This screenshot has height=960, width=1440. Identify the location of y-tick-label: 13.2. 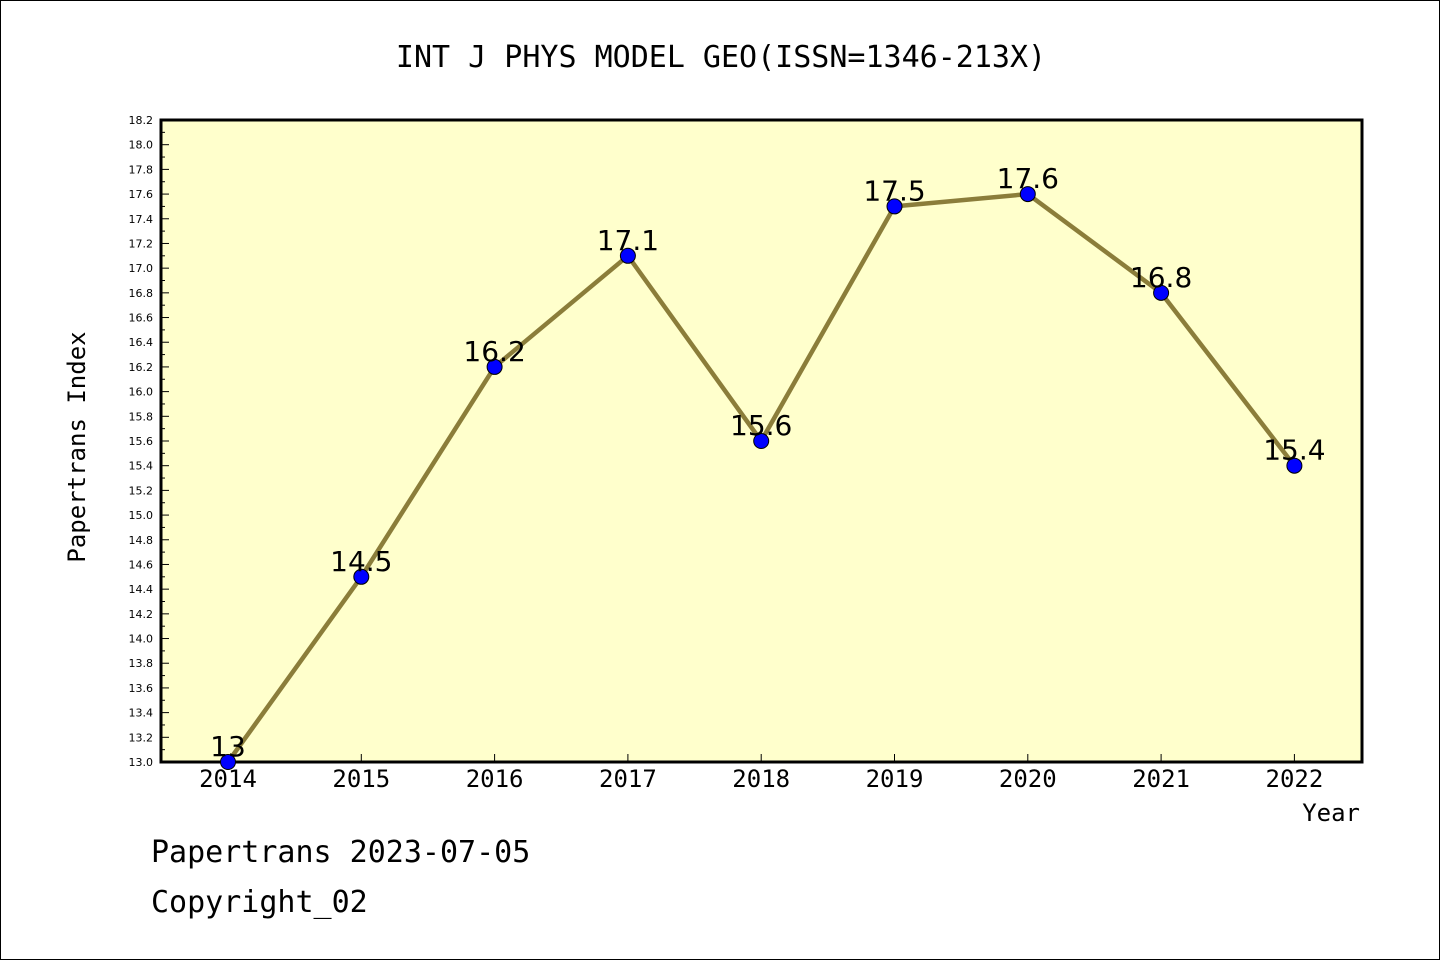
(141, 737).